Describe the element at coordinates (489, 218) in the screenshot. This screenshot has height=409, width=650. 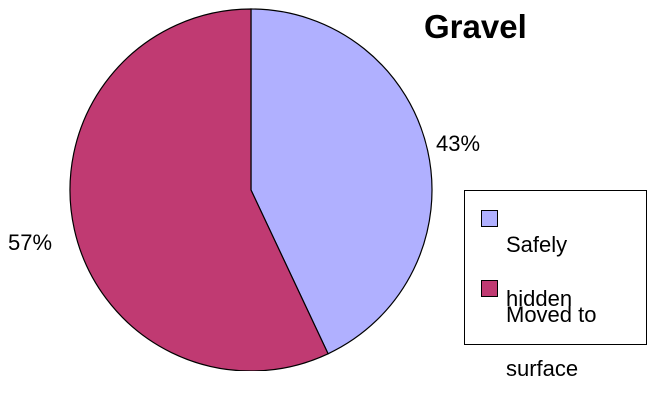
I see `legend-swatch-safely-hidden` at that location.